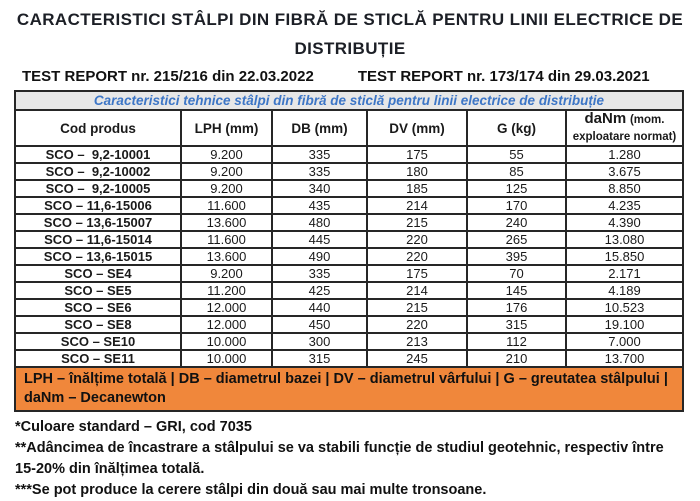  What do you see at coordinates (624, 324) in the screenshot?
I see `cell-danm: 19.100` at bounding box center [624, 324].